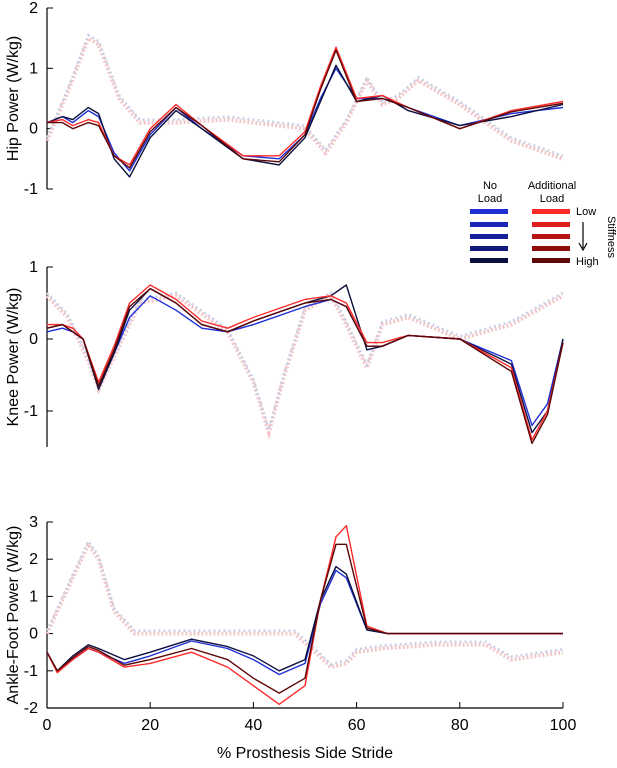 This screenshot has width=617, height=768. Describe the element at coordinates (13, 98) in the screenshot. I see `y-axis-label: Hip Power (W/kg)` at that location.